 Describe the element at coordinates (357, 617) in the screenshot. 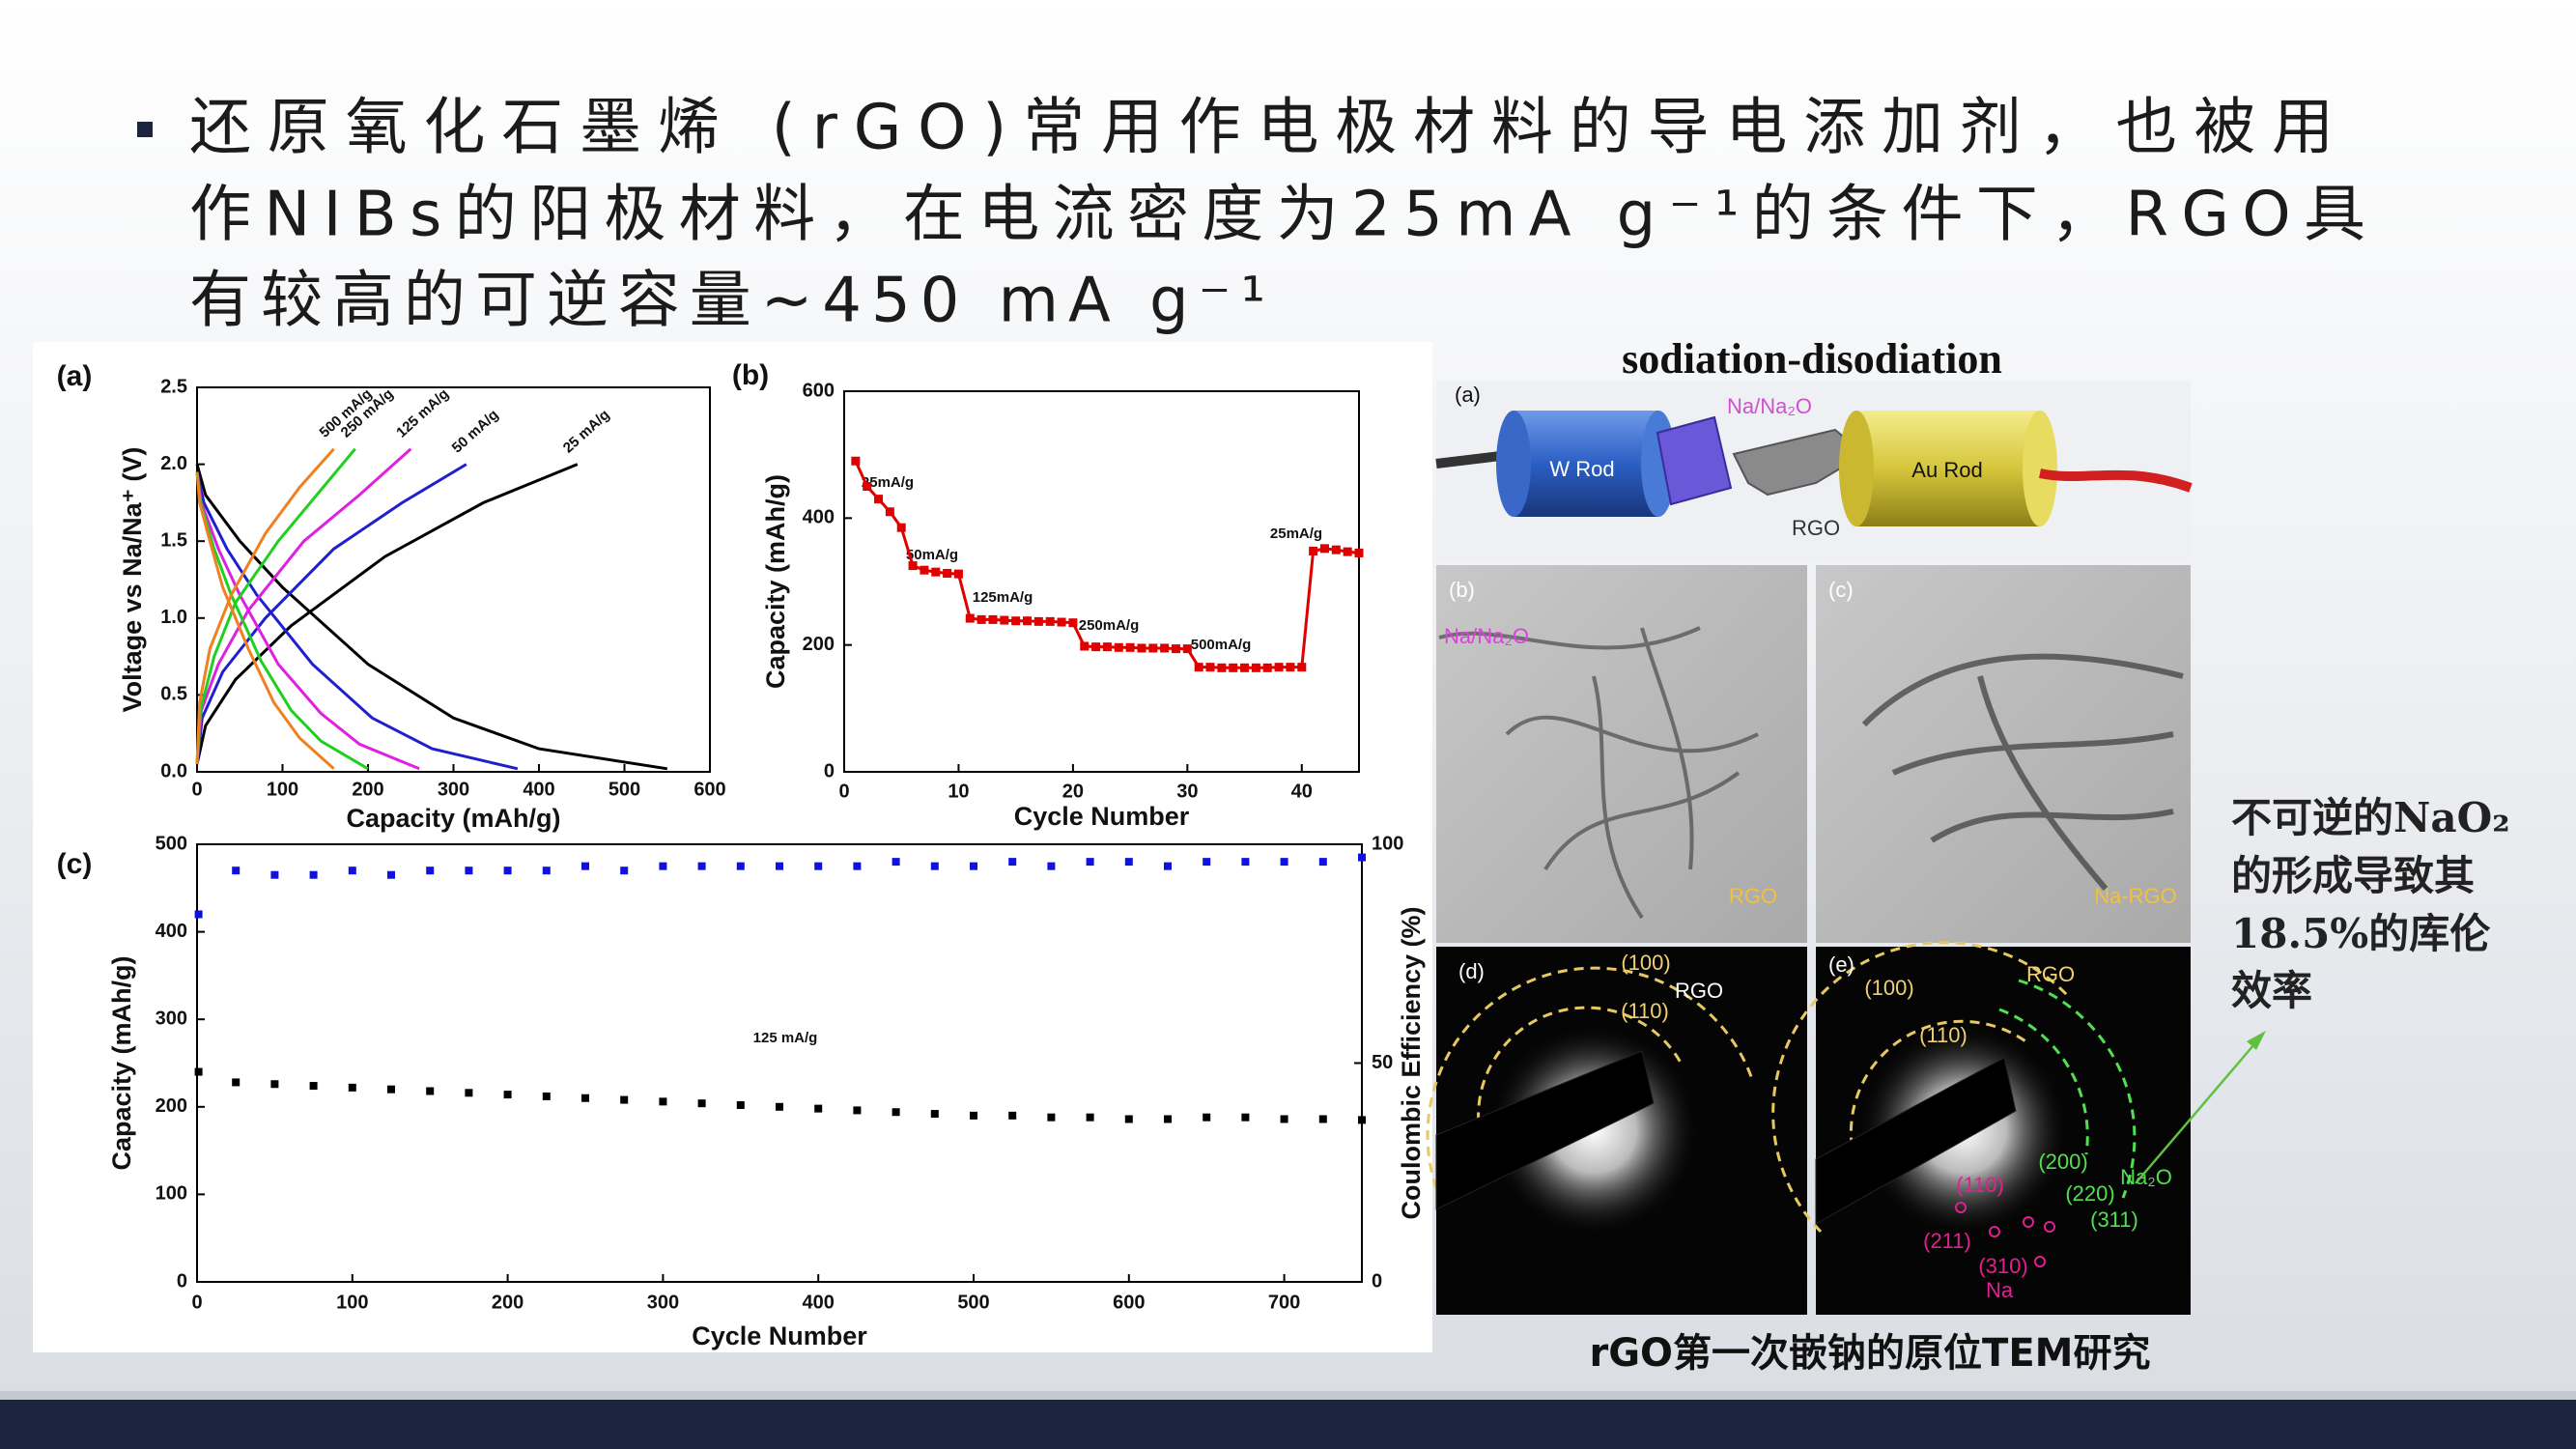

I see `series-line` at that location.